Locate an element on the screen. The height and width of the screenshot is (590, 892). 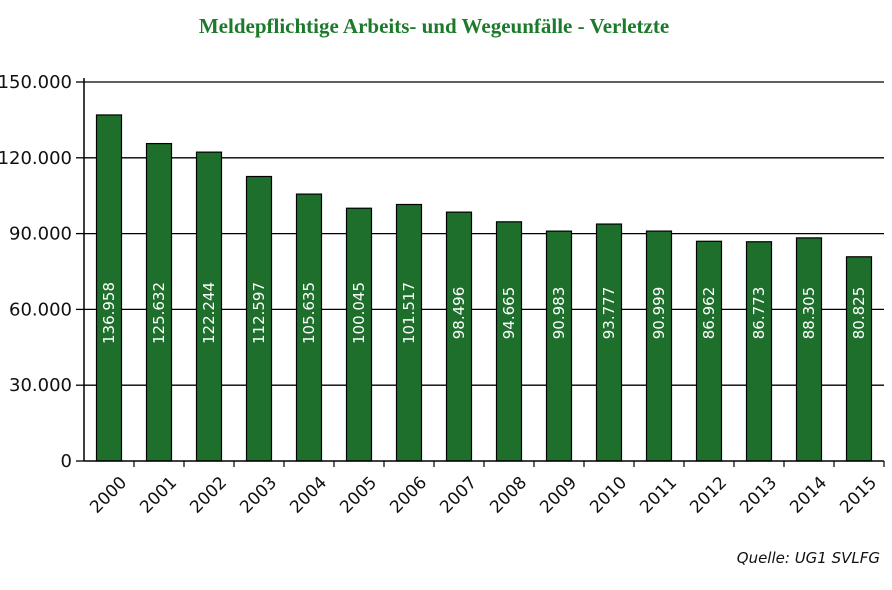
value-label: 80.825 is located at coordinates (859, 313).